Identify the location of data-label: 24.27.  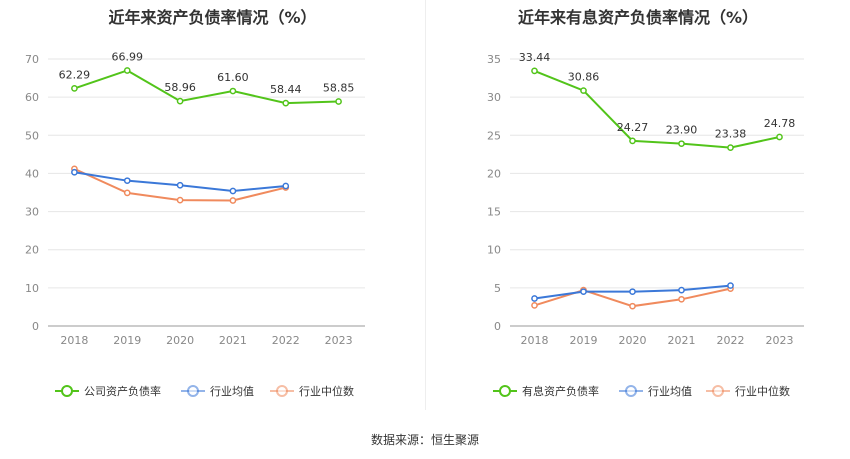
(633, 127).